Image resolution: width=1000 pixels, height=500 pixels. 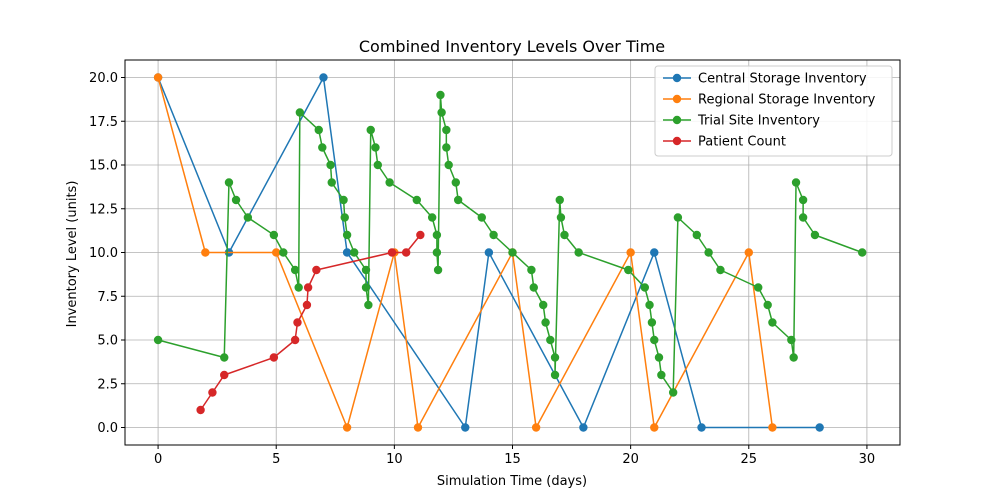 I want to click on legend-item-patient-count: Patient Count, so click(x=724, y=142).